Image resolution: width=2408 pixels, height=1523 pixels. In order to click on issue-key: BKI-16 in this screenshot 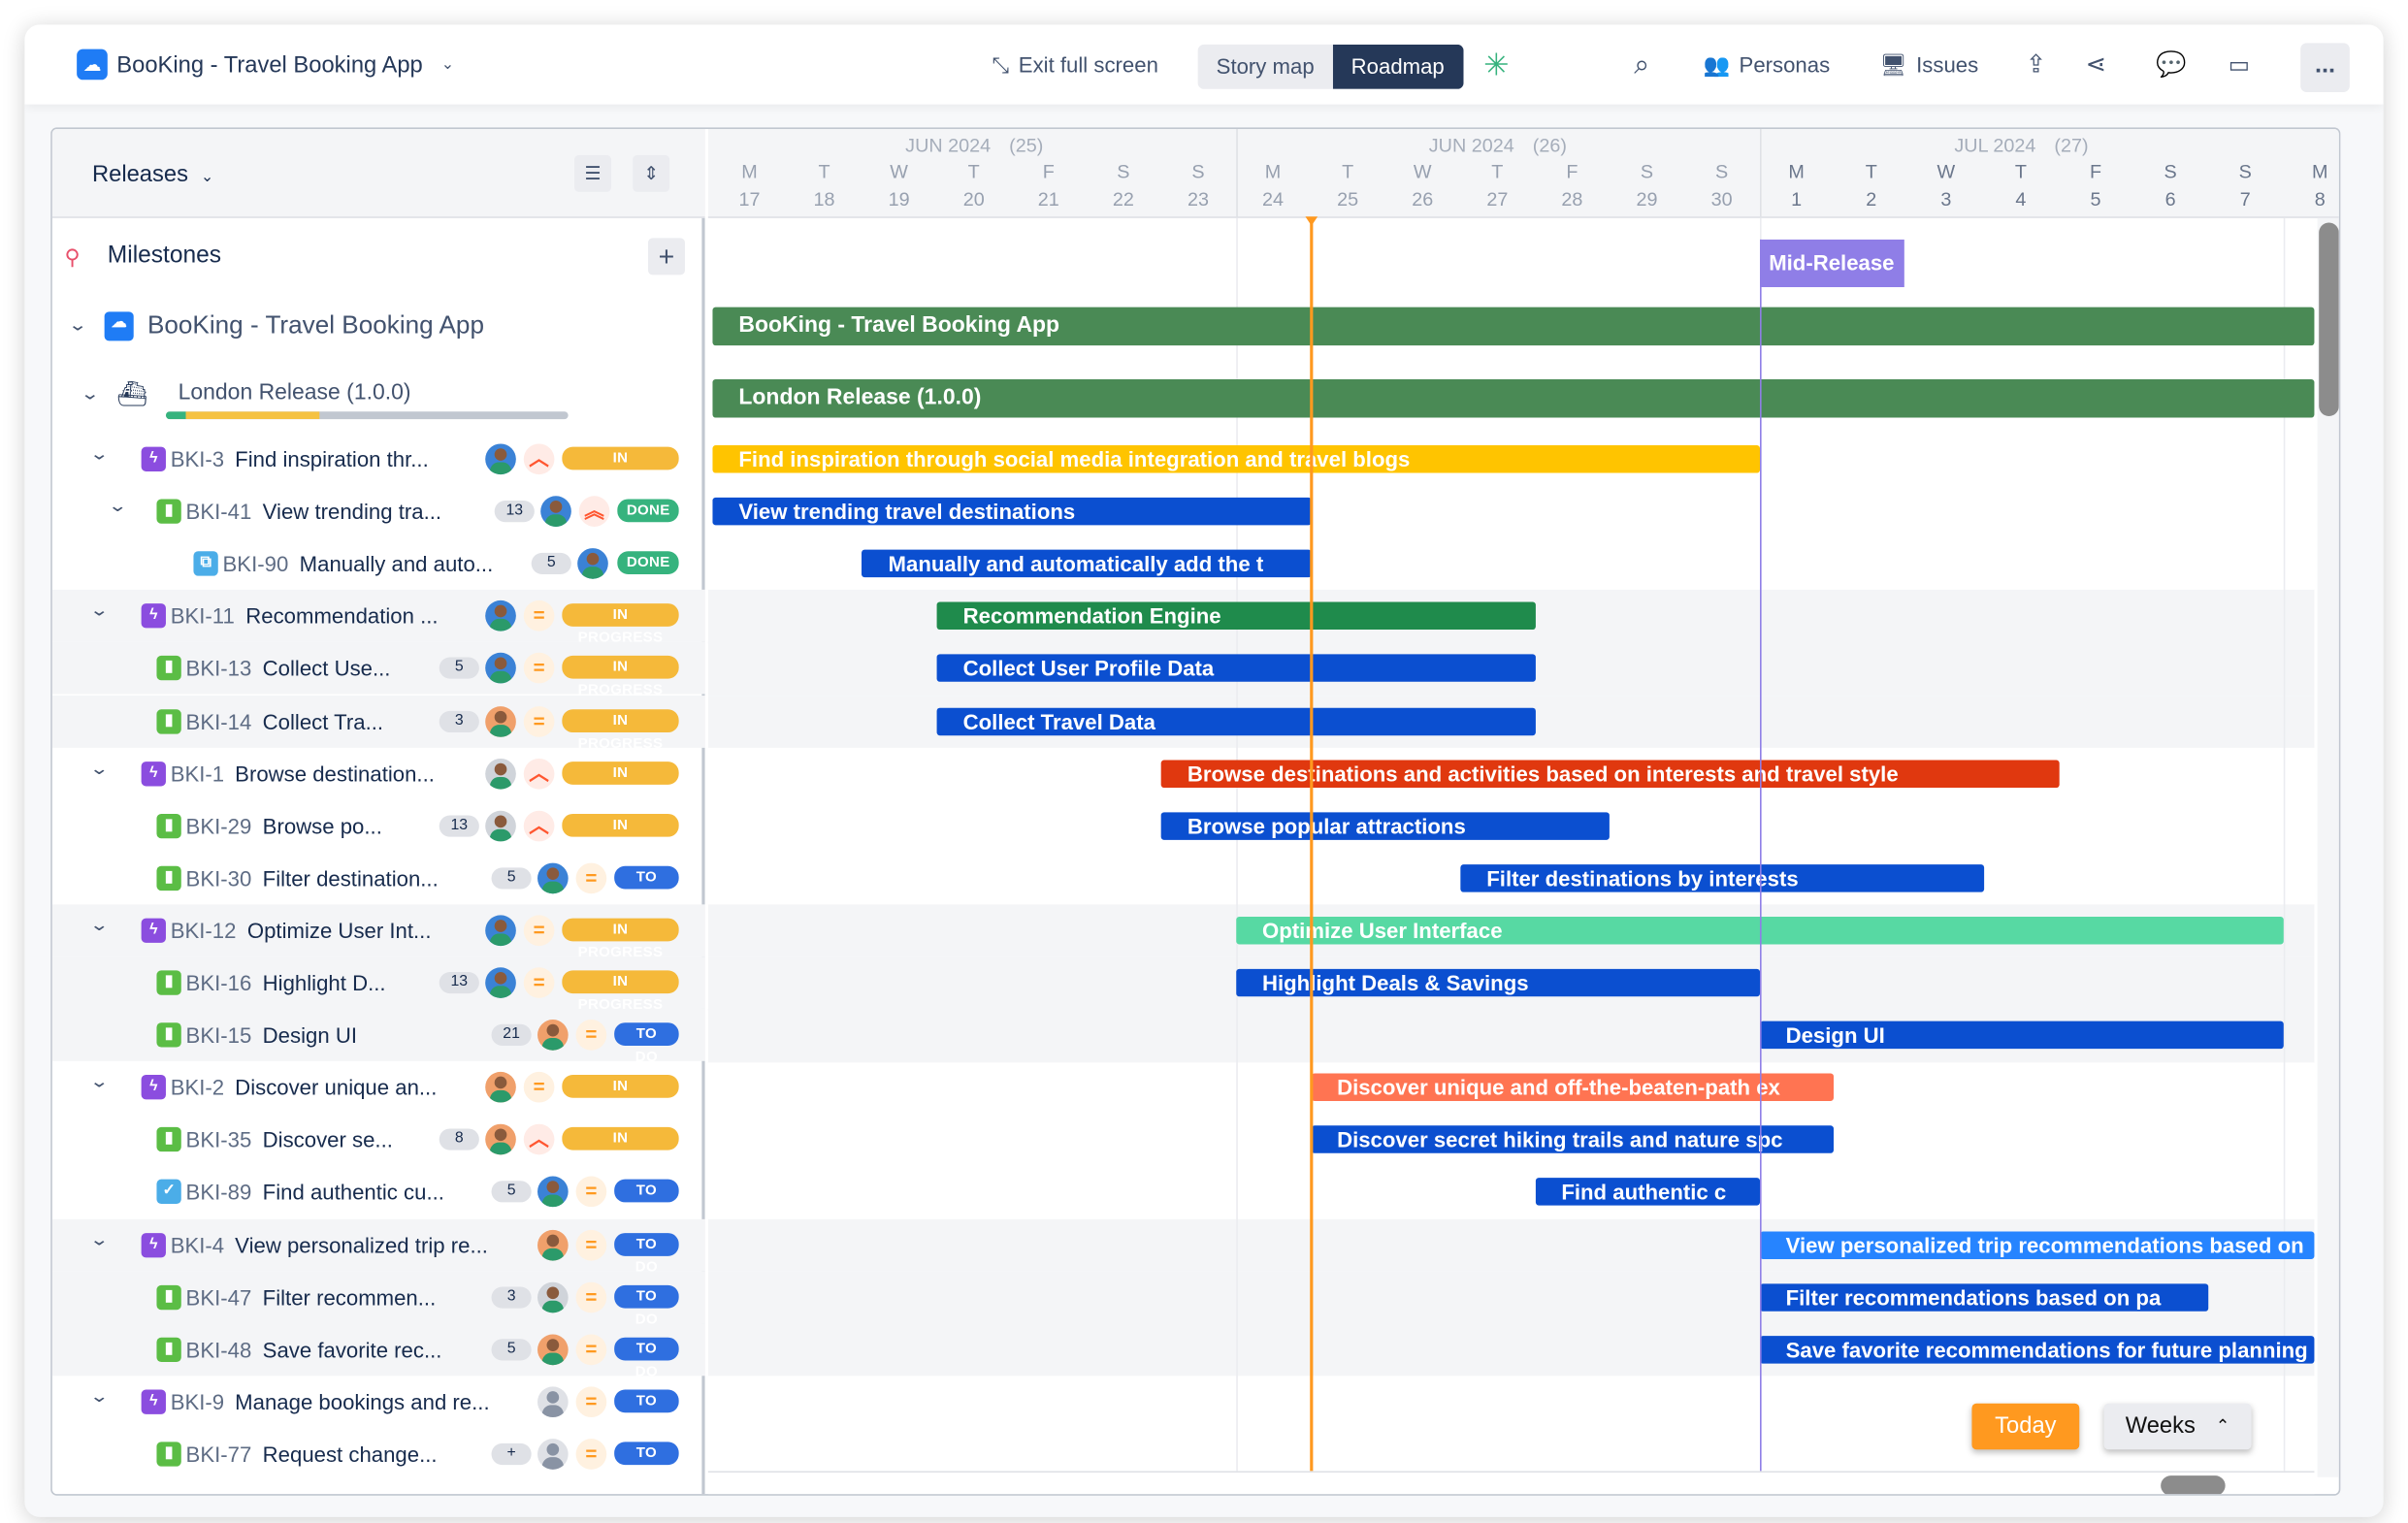, I will do `click(218, 982)`.